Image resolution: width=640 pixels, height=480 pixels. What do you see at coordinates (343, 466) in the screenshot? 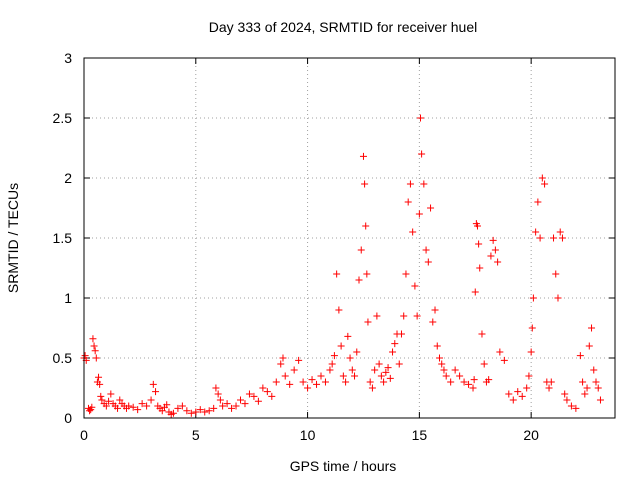
I see `x-axis-label: GPS time / hours` at bounding box center [343, 466].